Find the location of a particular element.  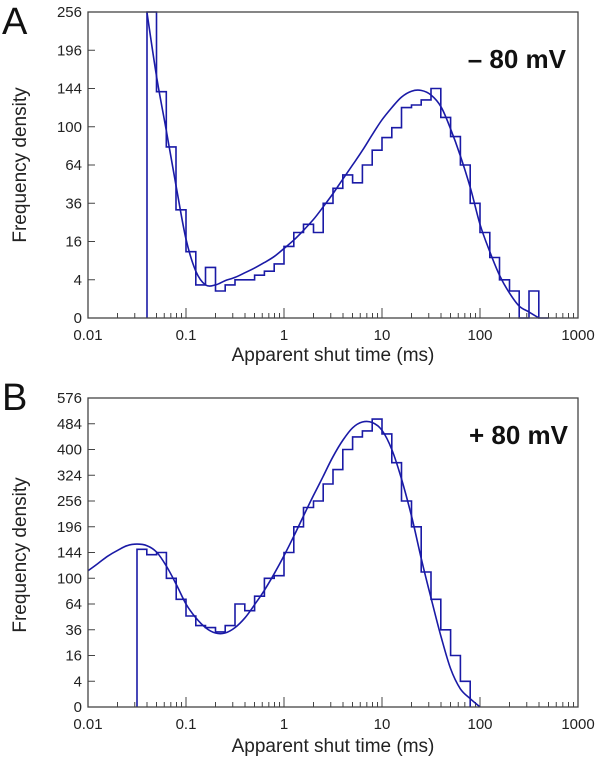

panel-a-x-axis-label: Apparent shut time (ms) is located at coordinates (333, 355).